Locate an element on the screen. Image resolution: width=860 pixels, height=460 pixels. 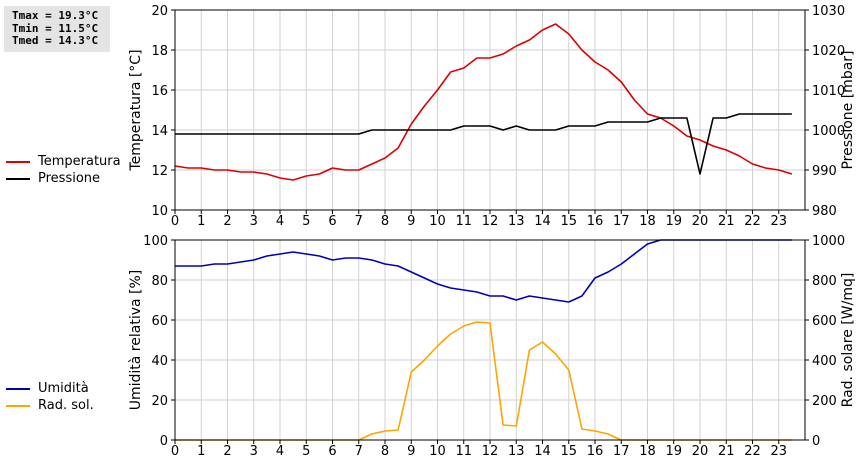
legend-swatch-humidity is located at coordinates (18, 388).